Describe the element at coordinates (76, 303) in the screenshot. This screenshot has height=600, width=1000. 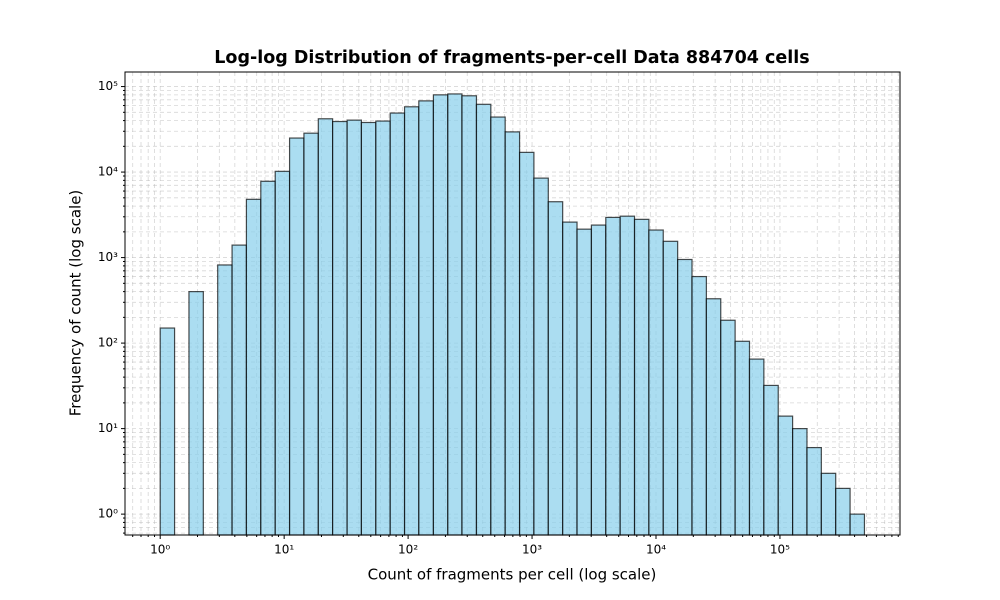
I see `y-axis-label: Frequency of count (log scale)` at that location.